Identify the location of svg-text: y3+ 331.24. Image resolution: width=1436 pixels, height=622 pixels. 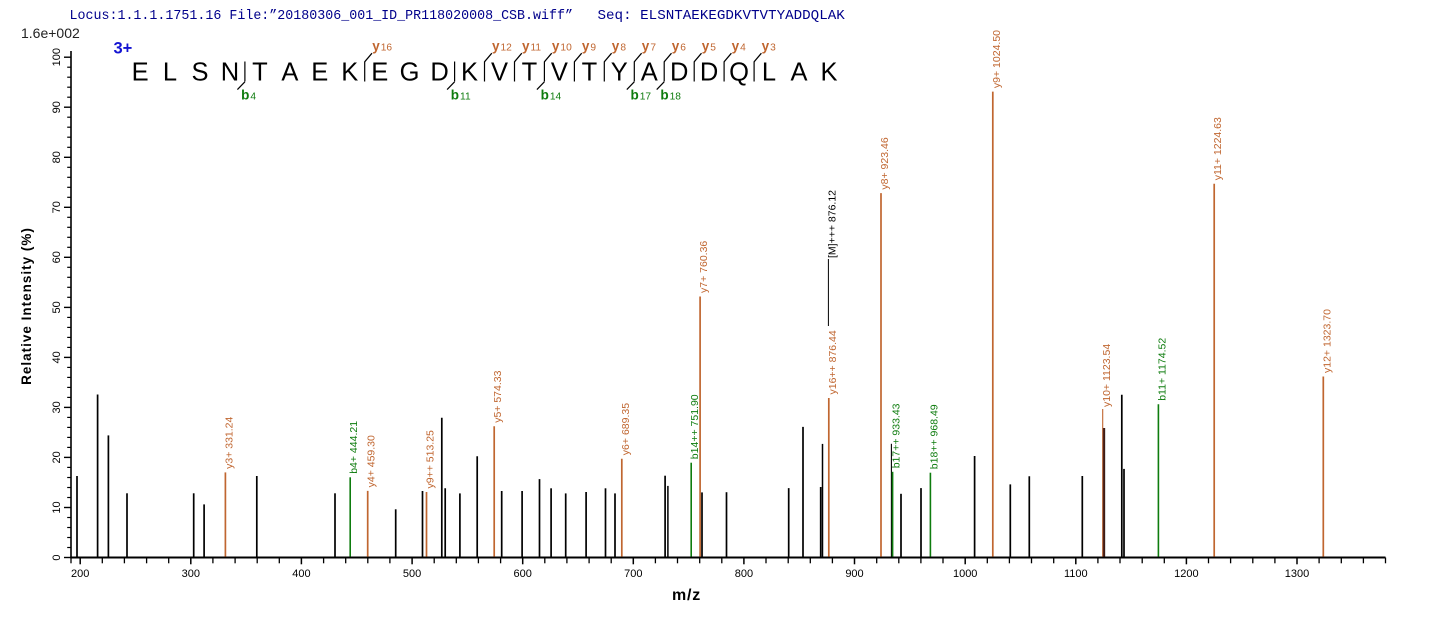
(229, 442).